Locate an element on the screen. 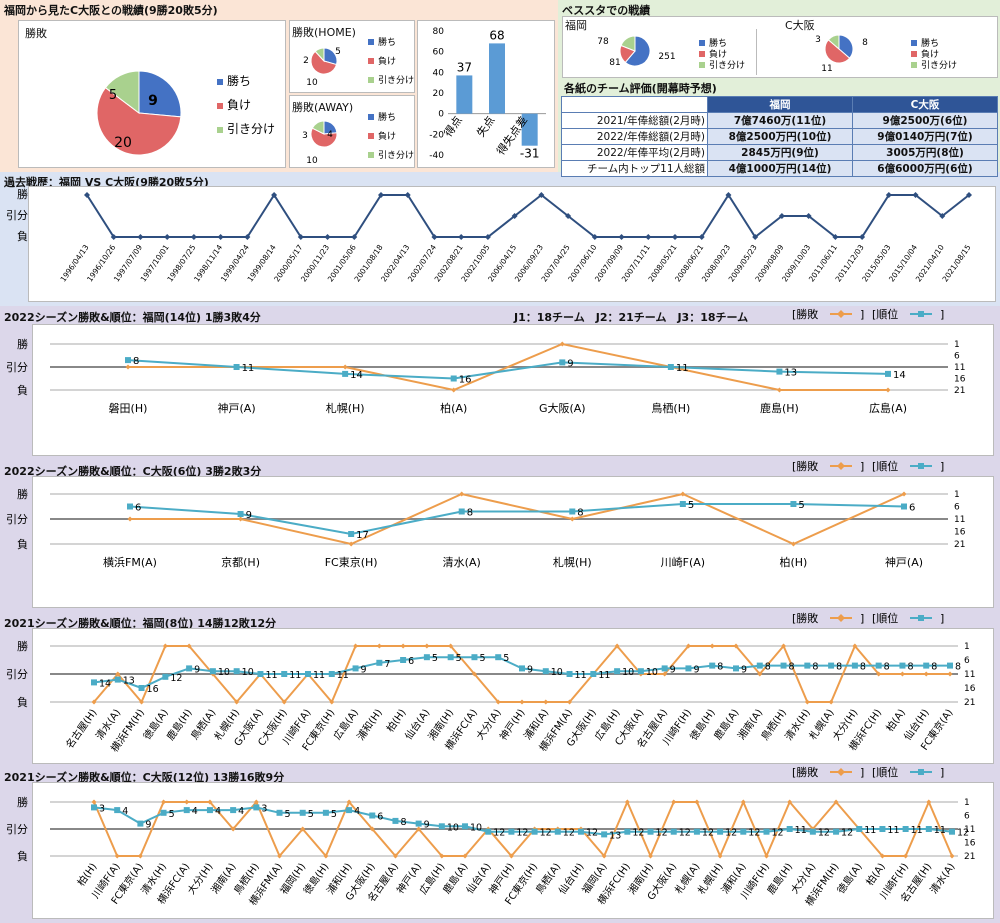 Image resolution: width=1000 pixels, height=923 pixels. x-category-label: 川崎F(A) is located at coordinates (683, 562).